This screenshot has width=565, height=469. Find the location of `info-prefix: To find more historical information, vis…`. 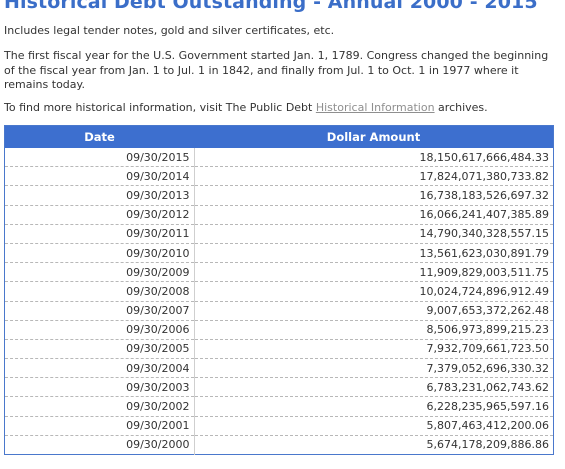

info-prefix: To find more historical information, vis… is located at coordinates (160, 107).